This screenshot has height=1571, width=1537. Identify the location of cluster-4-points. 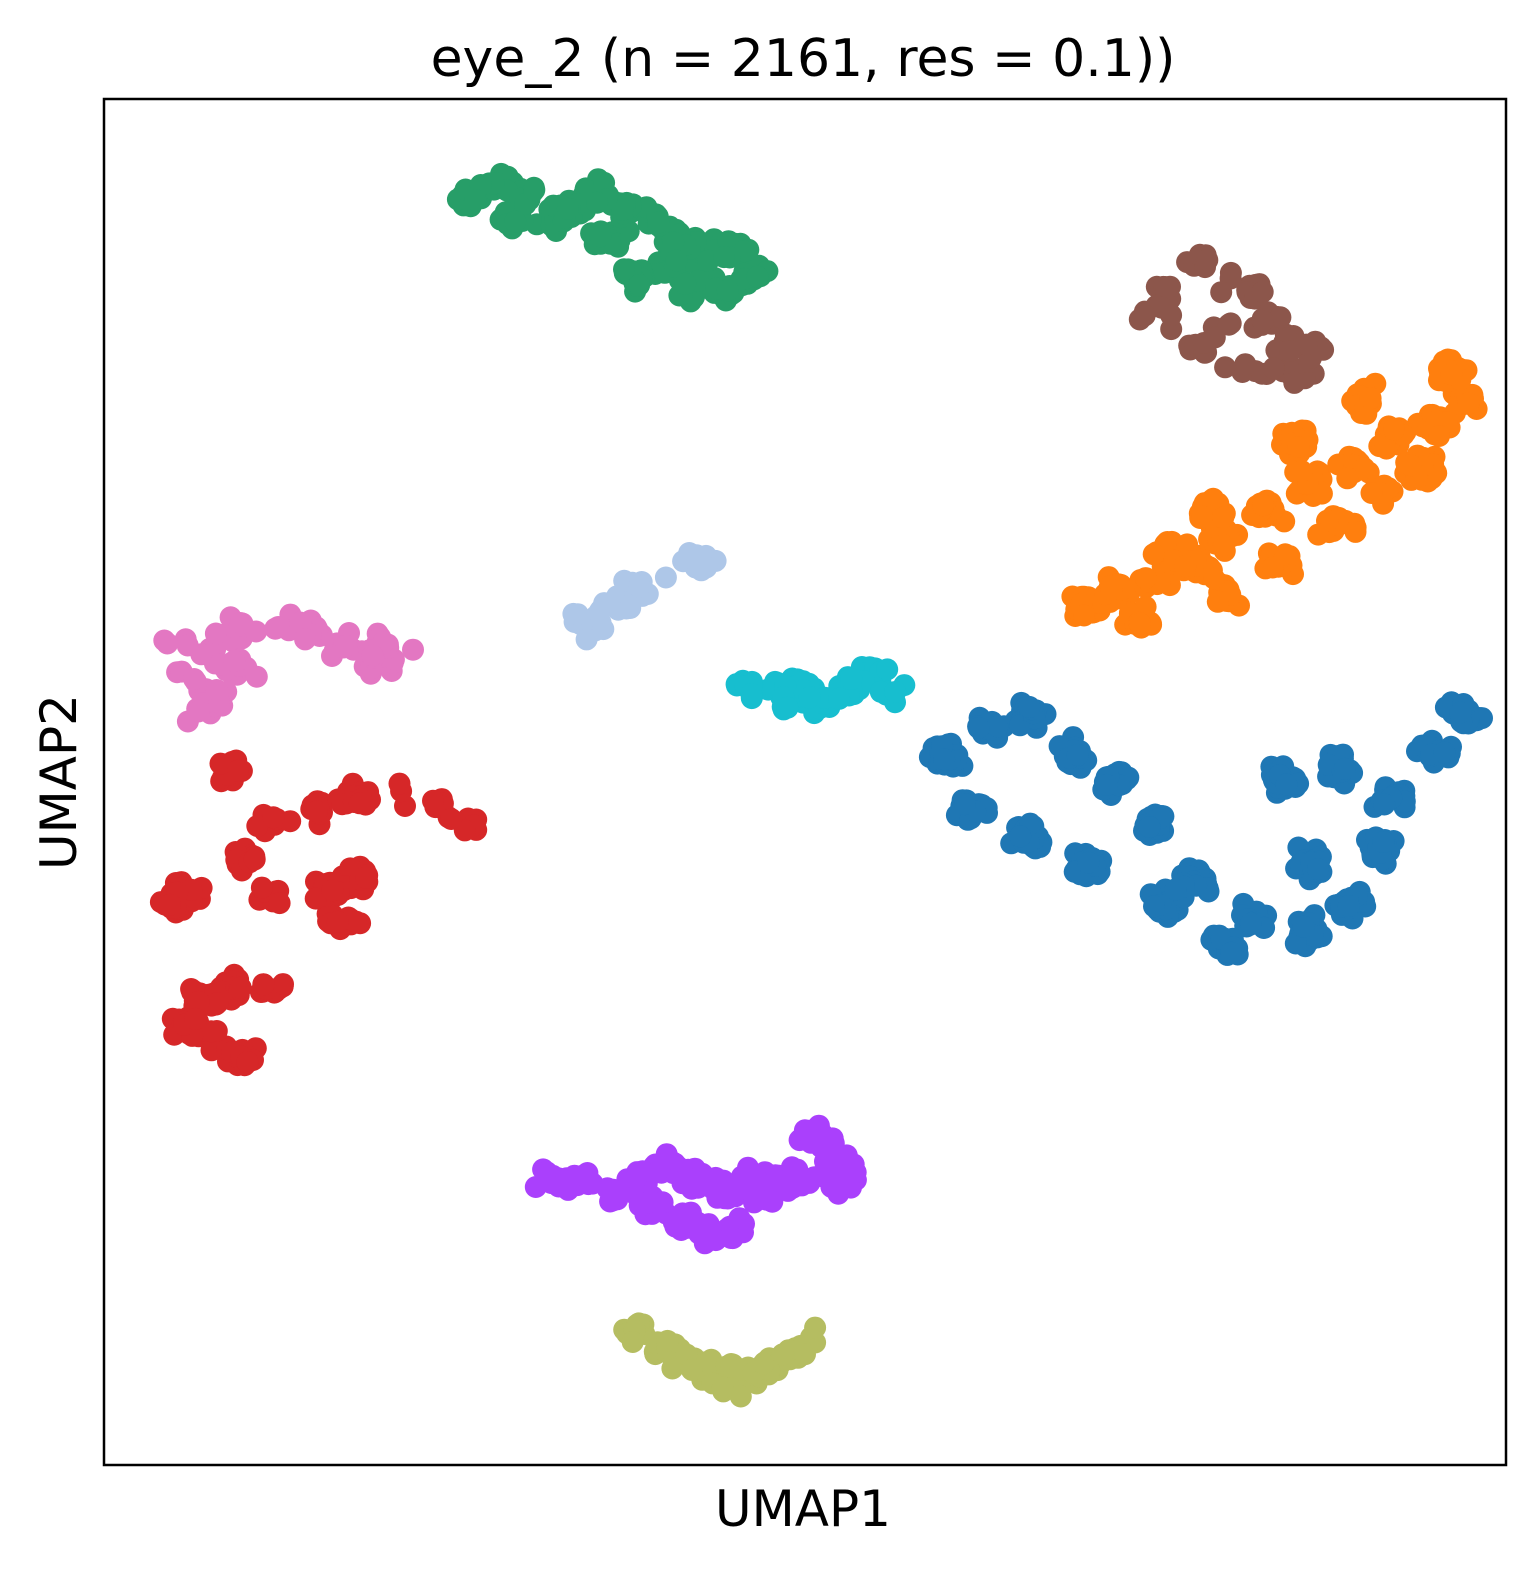
(695, 1184).